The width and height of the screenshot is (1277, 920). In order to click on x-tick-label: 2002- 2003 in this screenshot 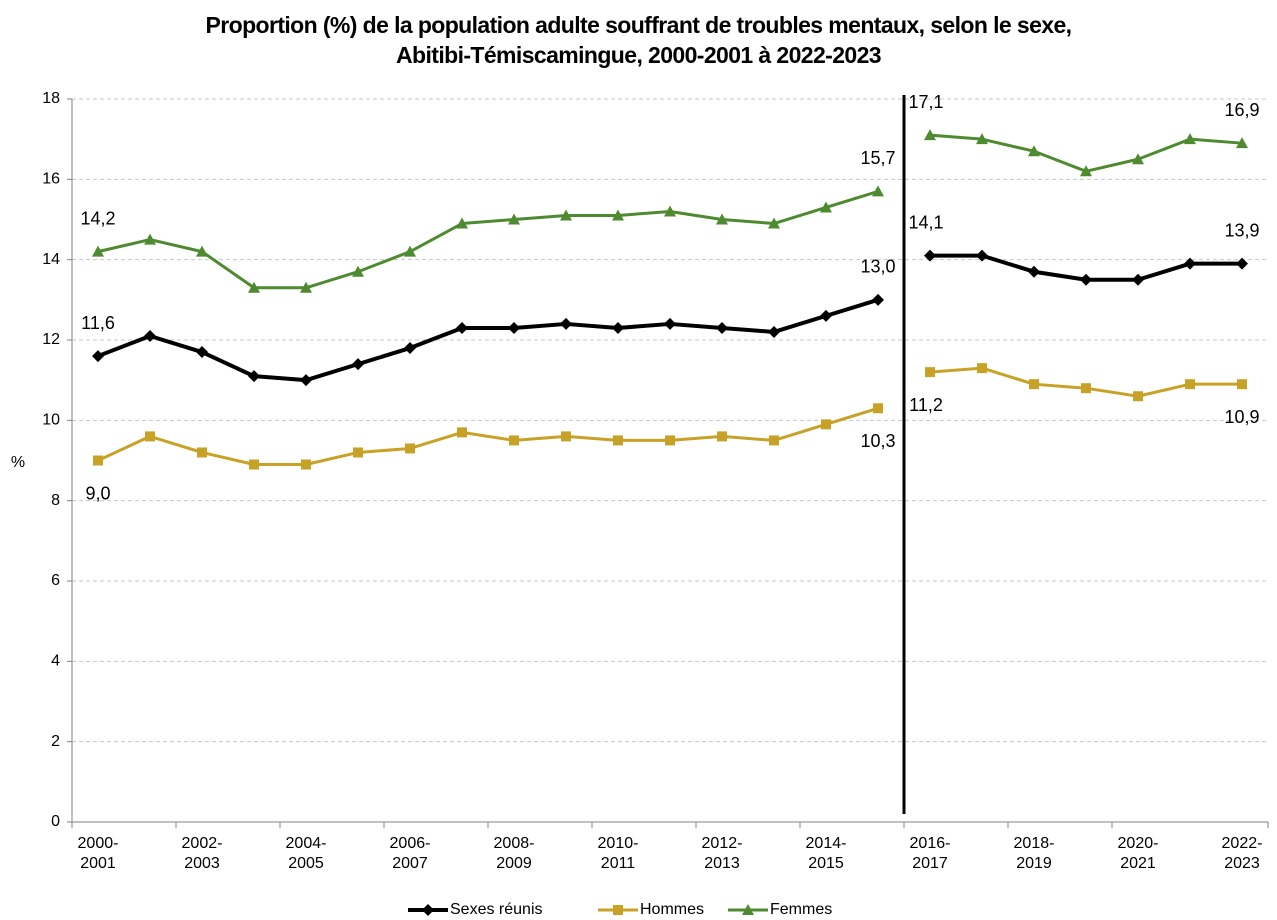, I will do `click(202, 853)`.